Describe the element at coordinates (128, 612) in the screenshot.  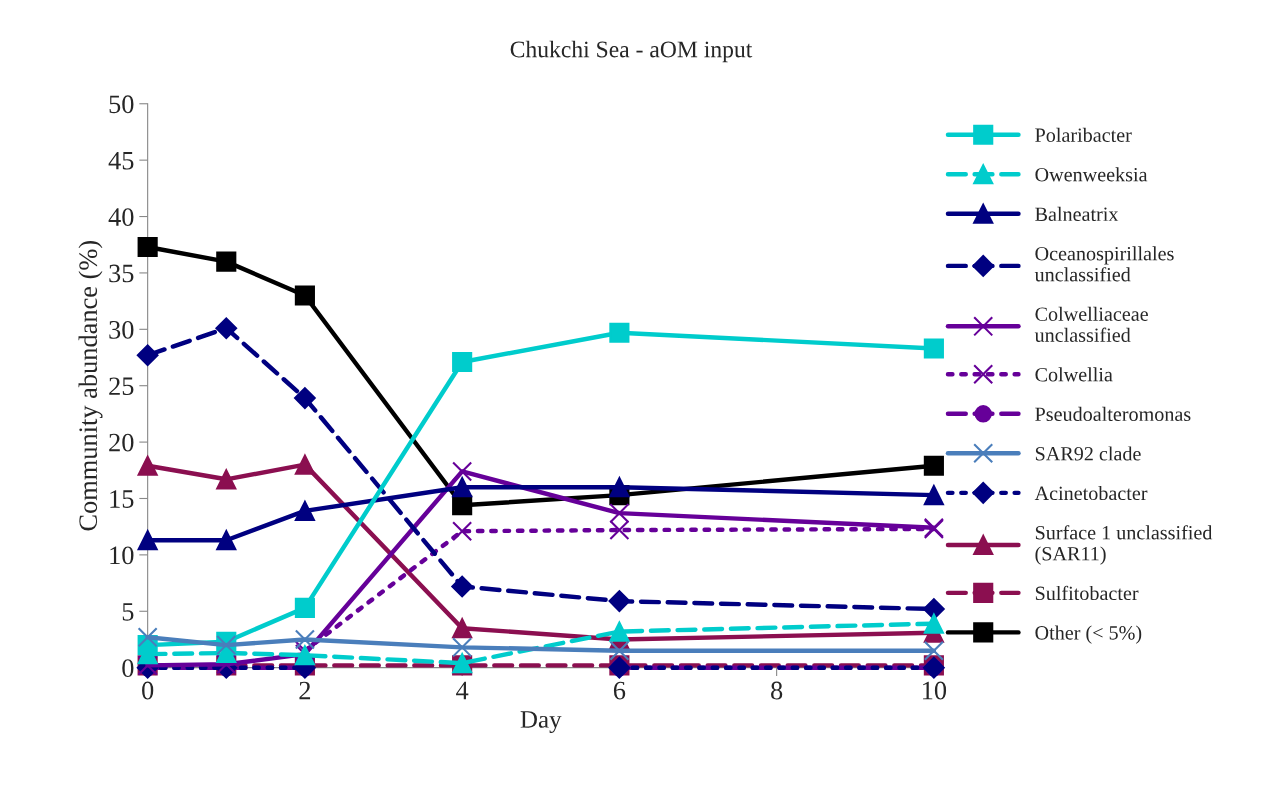
I see `y-tick-label: 5` at that location.